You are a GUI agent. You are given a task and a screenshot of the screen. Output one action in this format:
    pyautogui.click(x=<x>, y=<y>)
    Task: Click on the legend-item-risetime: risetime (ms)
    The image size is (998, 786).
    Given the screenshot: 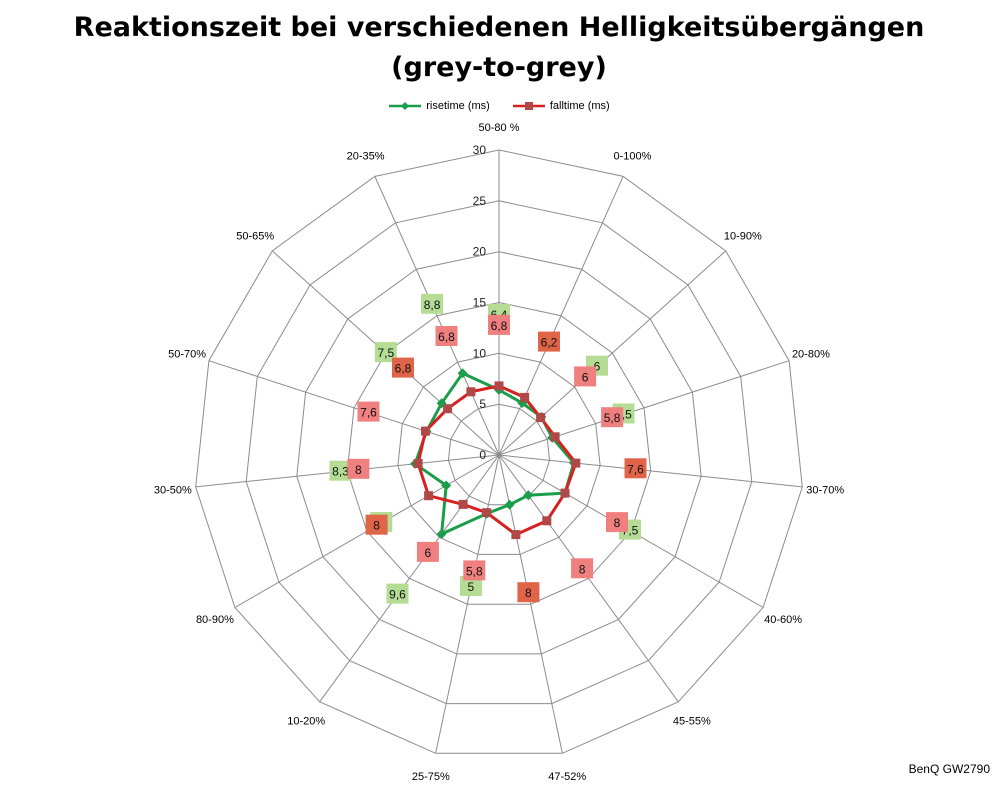 What is the action you would take?
    pyautogui.click(x=439, y=106)
    